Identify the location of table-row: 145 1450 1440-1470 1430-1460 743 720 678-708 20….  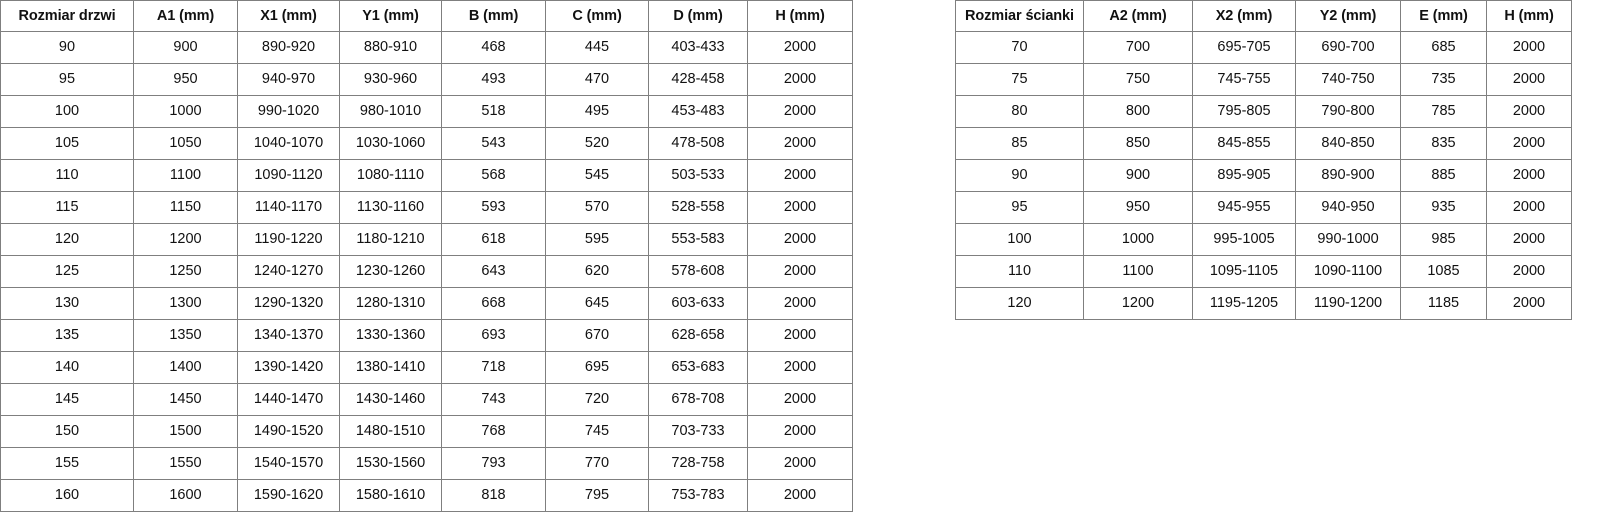
(426, 399).